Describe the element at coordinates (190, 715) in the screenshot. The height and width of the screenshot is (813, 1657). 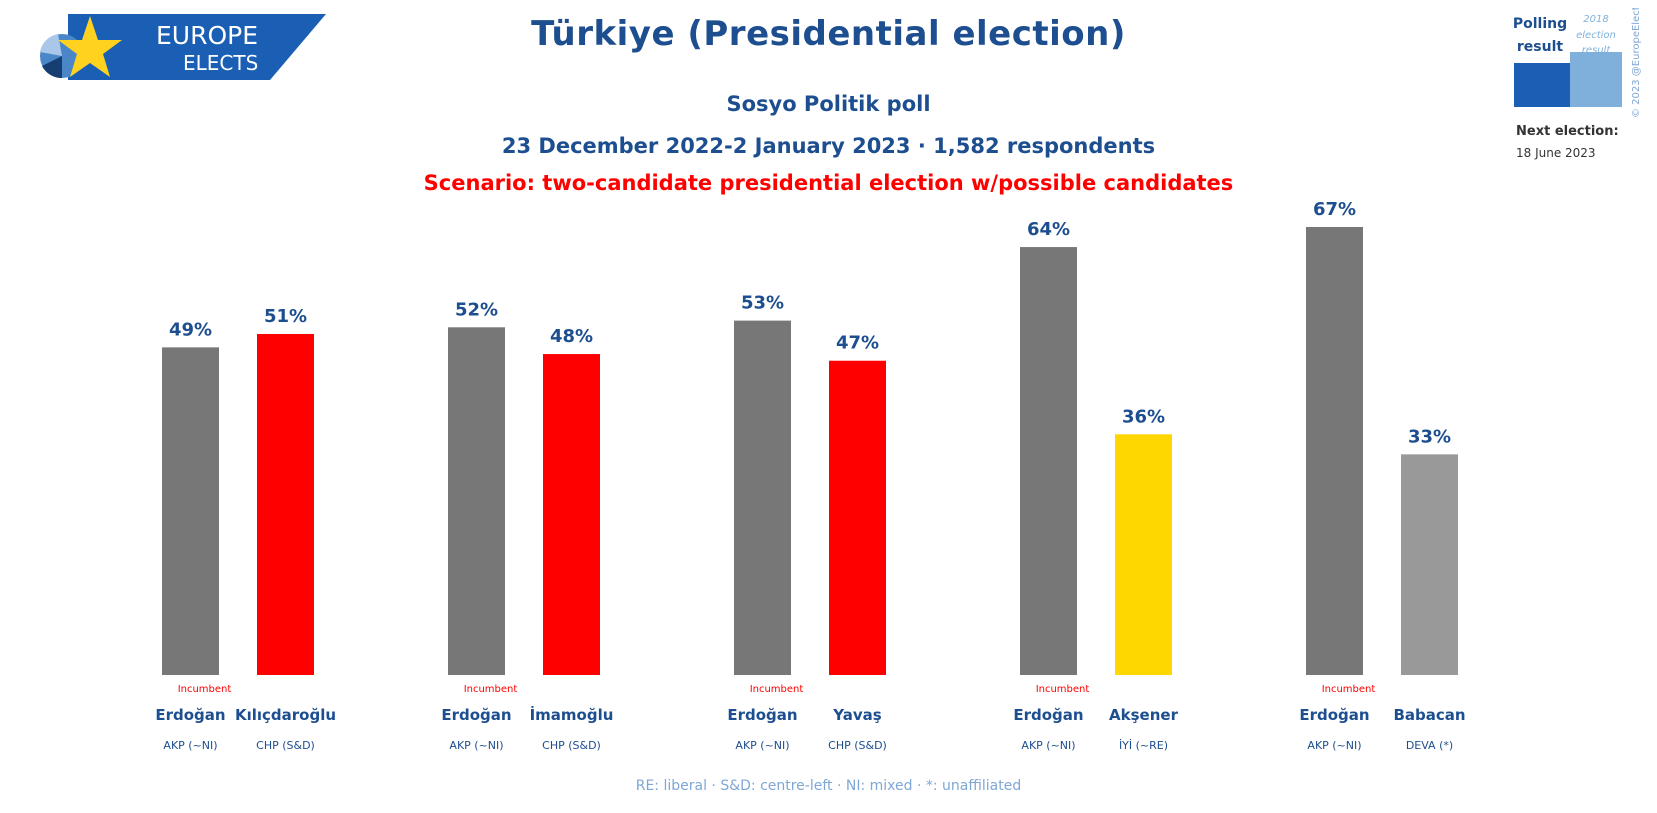
I see `candidate-name-0-0: Erdoğan` at that location.